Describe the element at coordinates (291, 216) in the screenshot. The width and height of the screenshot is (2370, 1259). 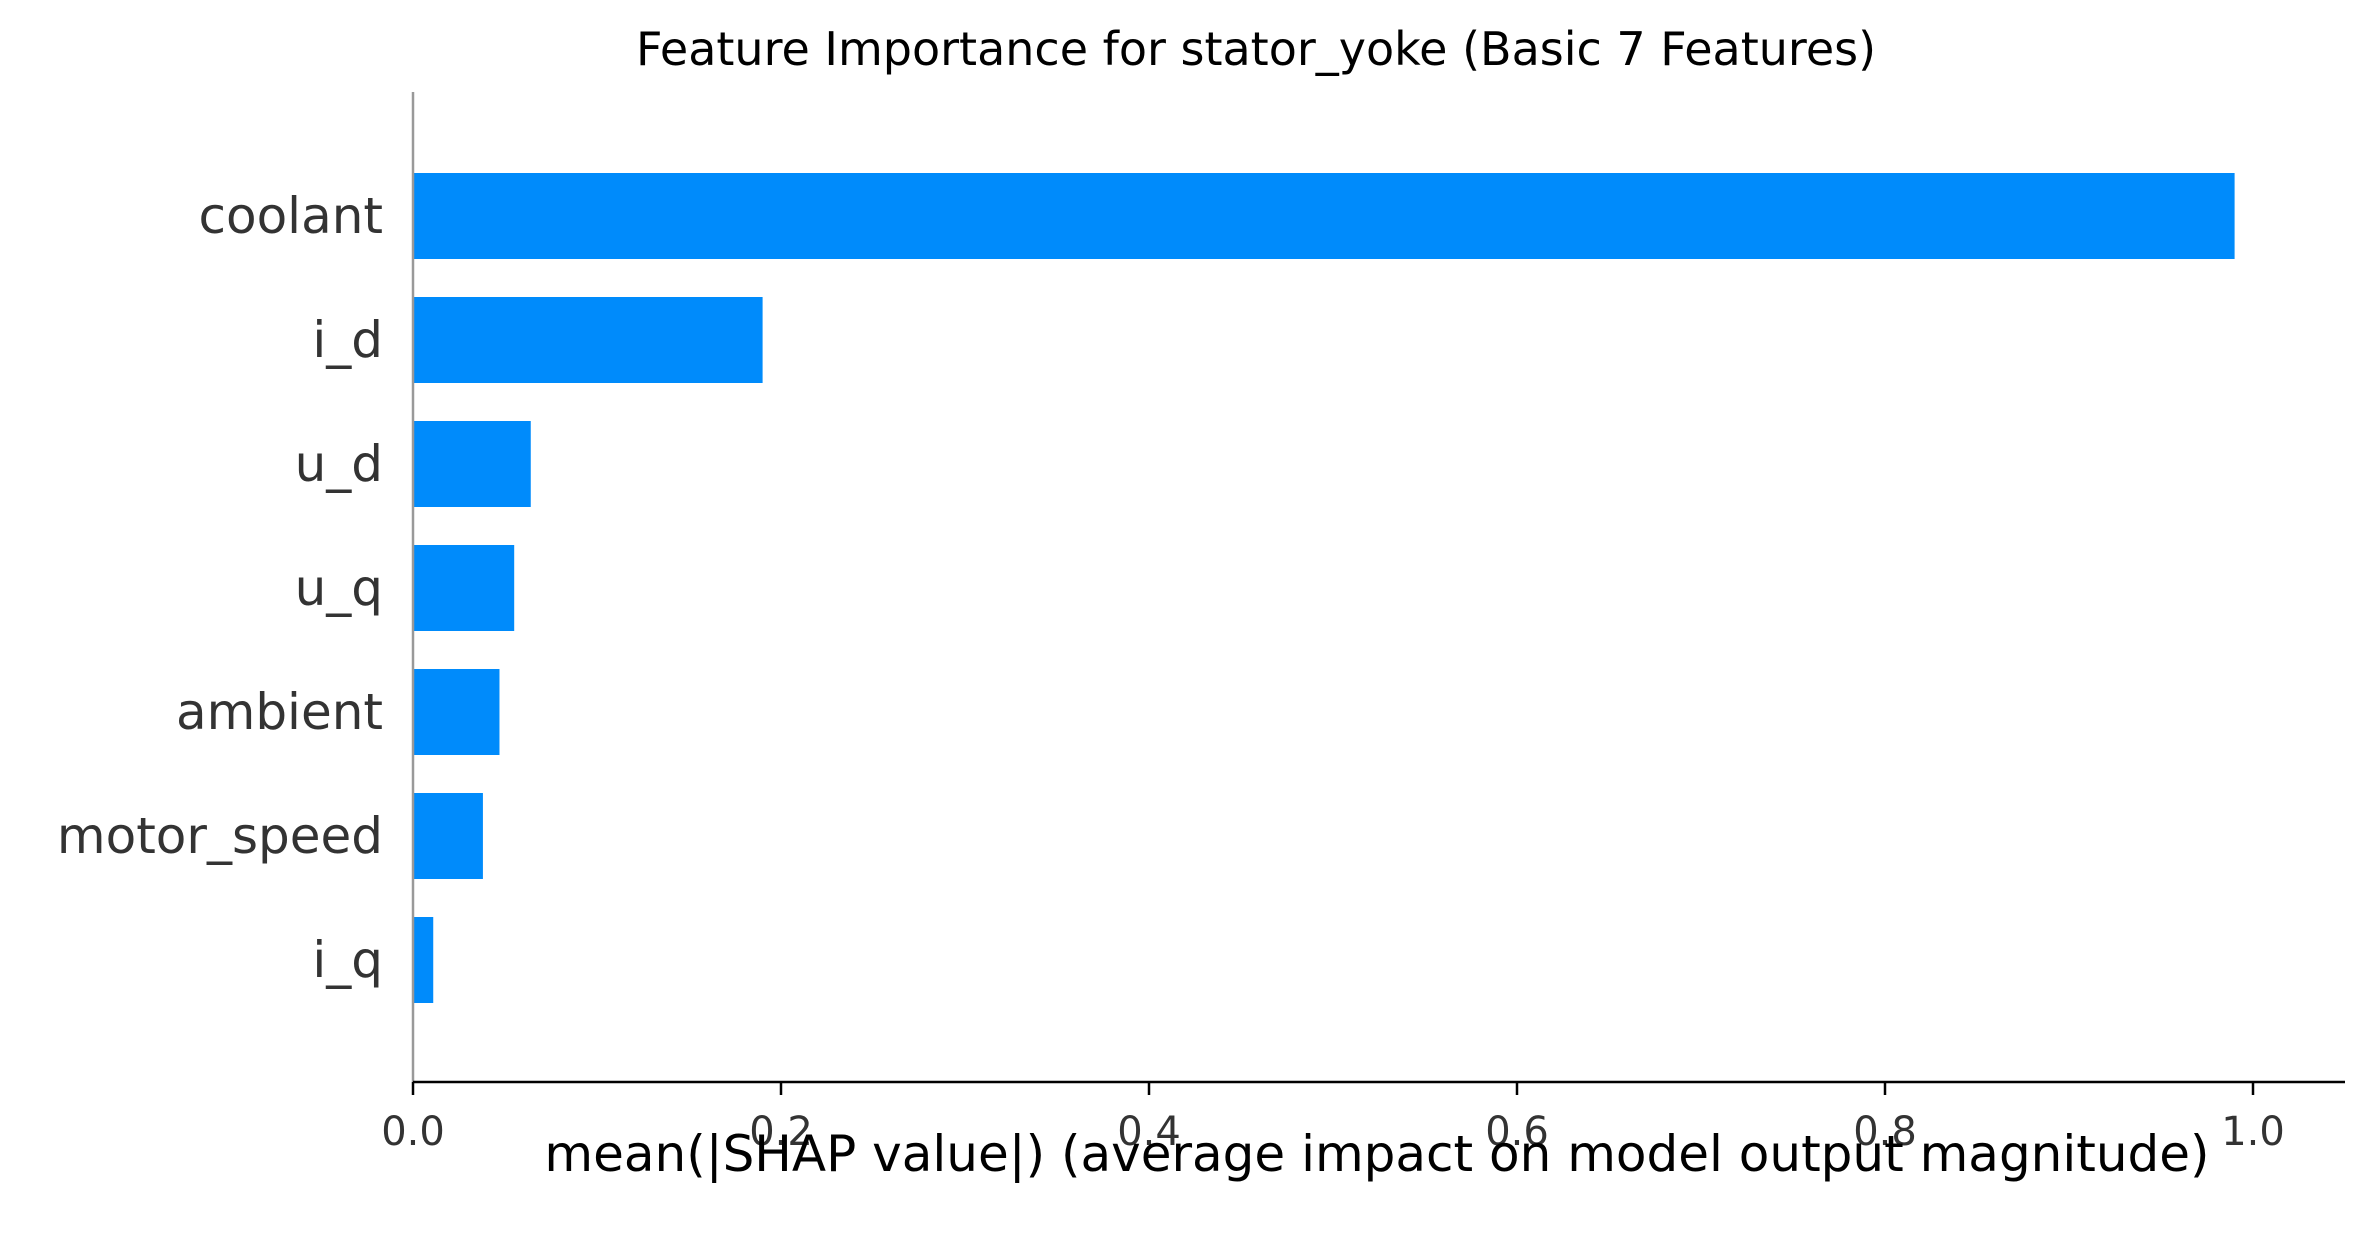
I see `category-label-coolant: coolant` at that location.